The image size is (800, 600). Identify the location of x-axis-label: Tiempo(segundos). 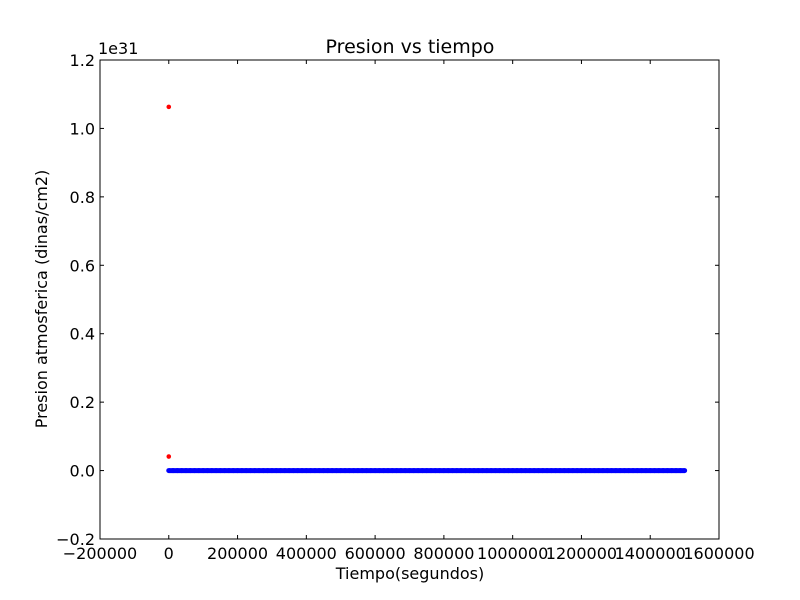
(409, 573).